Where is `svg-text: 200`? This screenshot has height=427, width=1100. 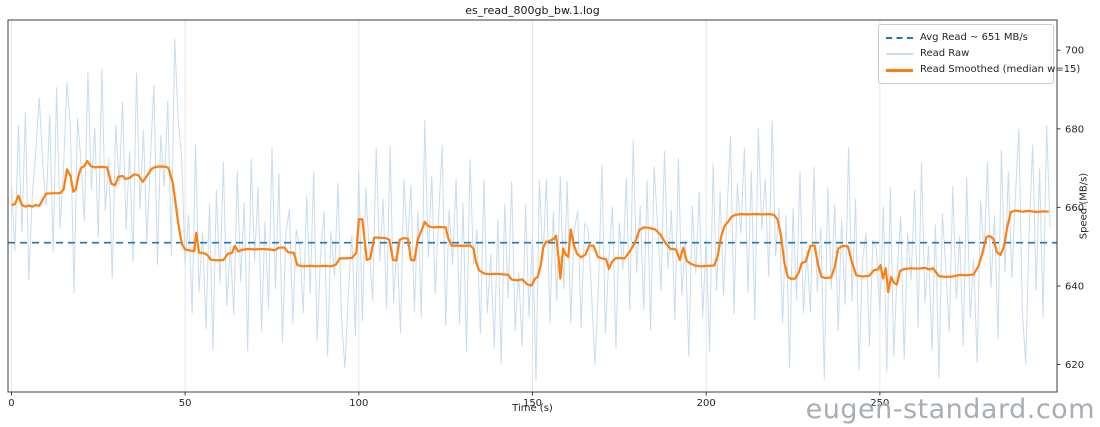 svg-text: 200 is located at coordinates (706, 403).